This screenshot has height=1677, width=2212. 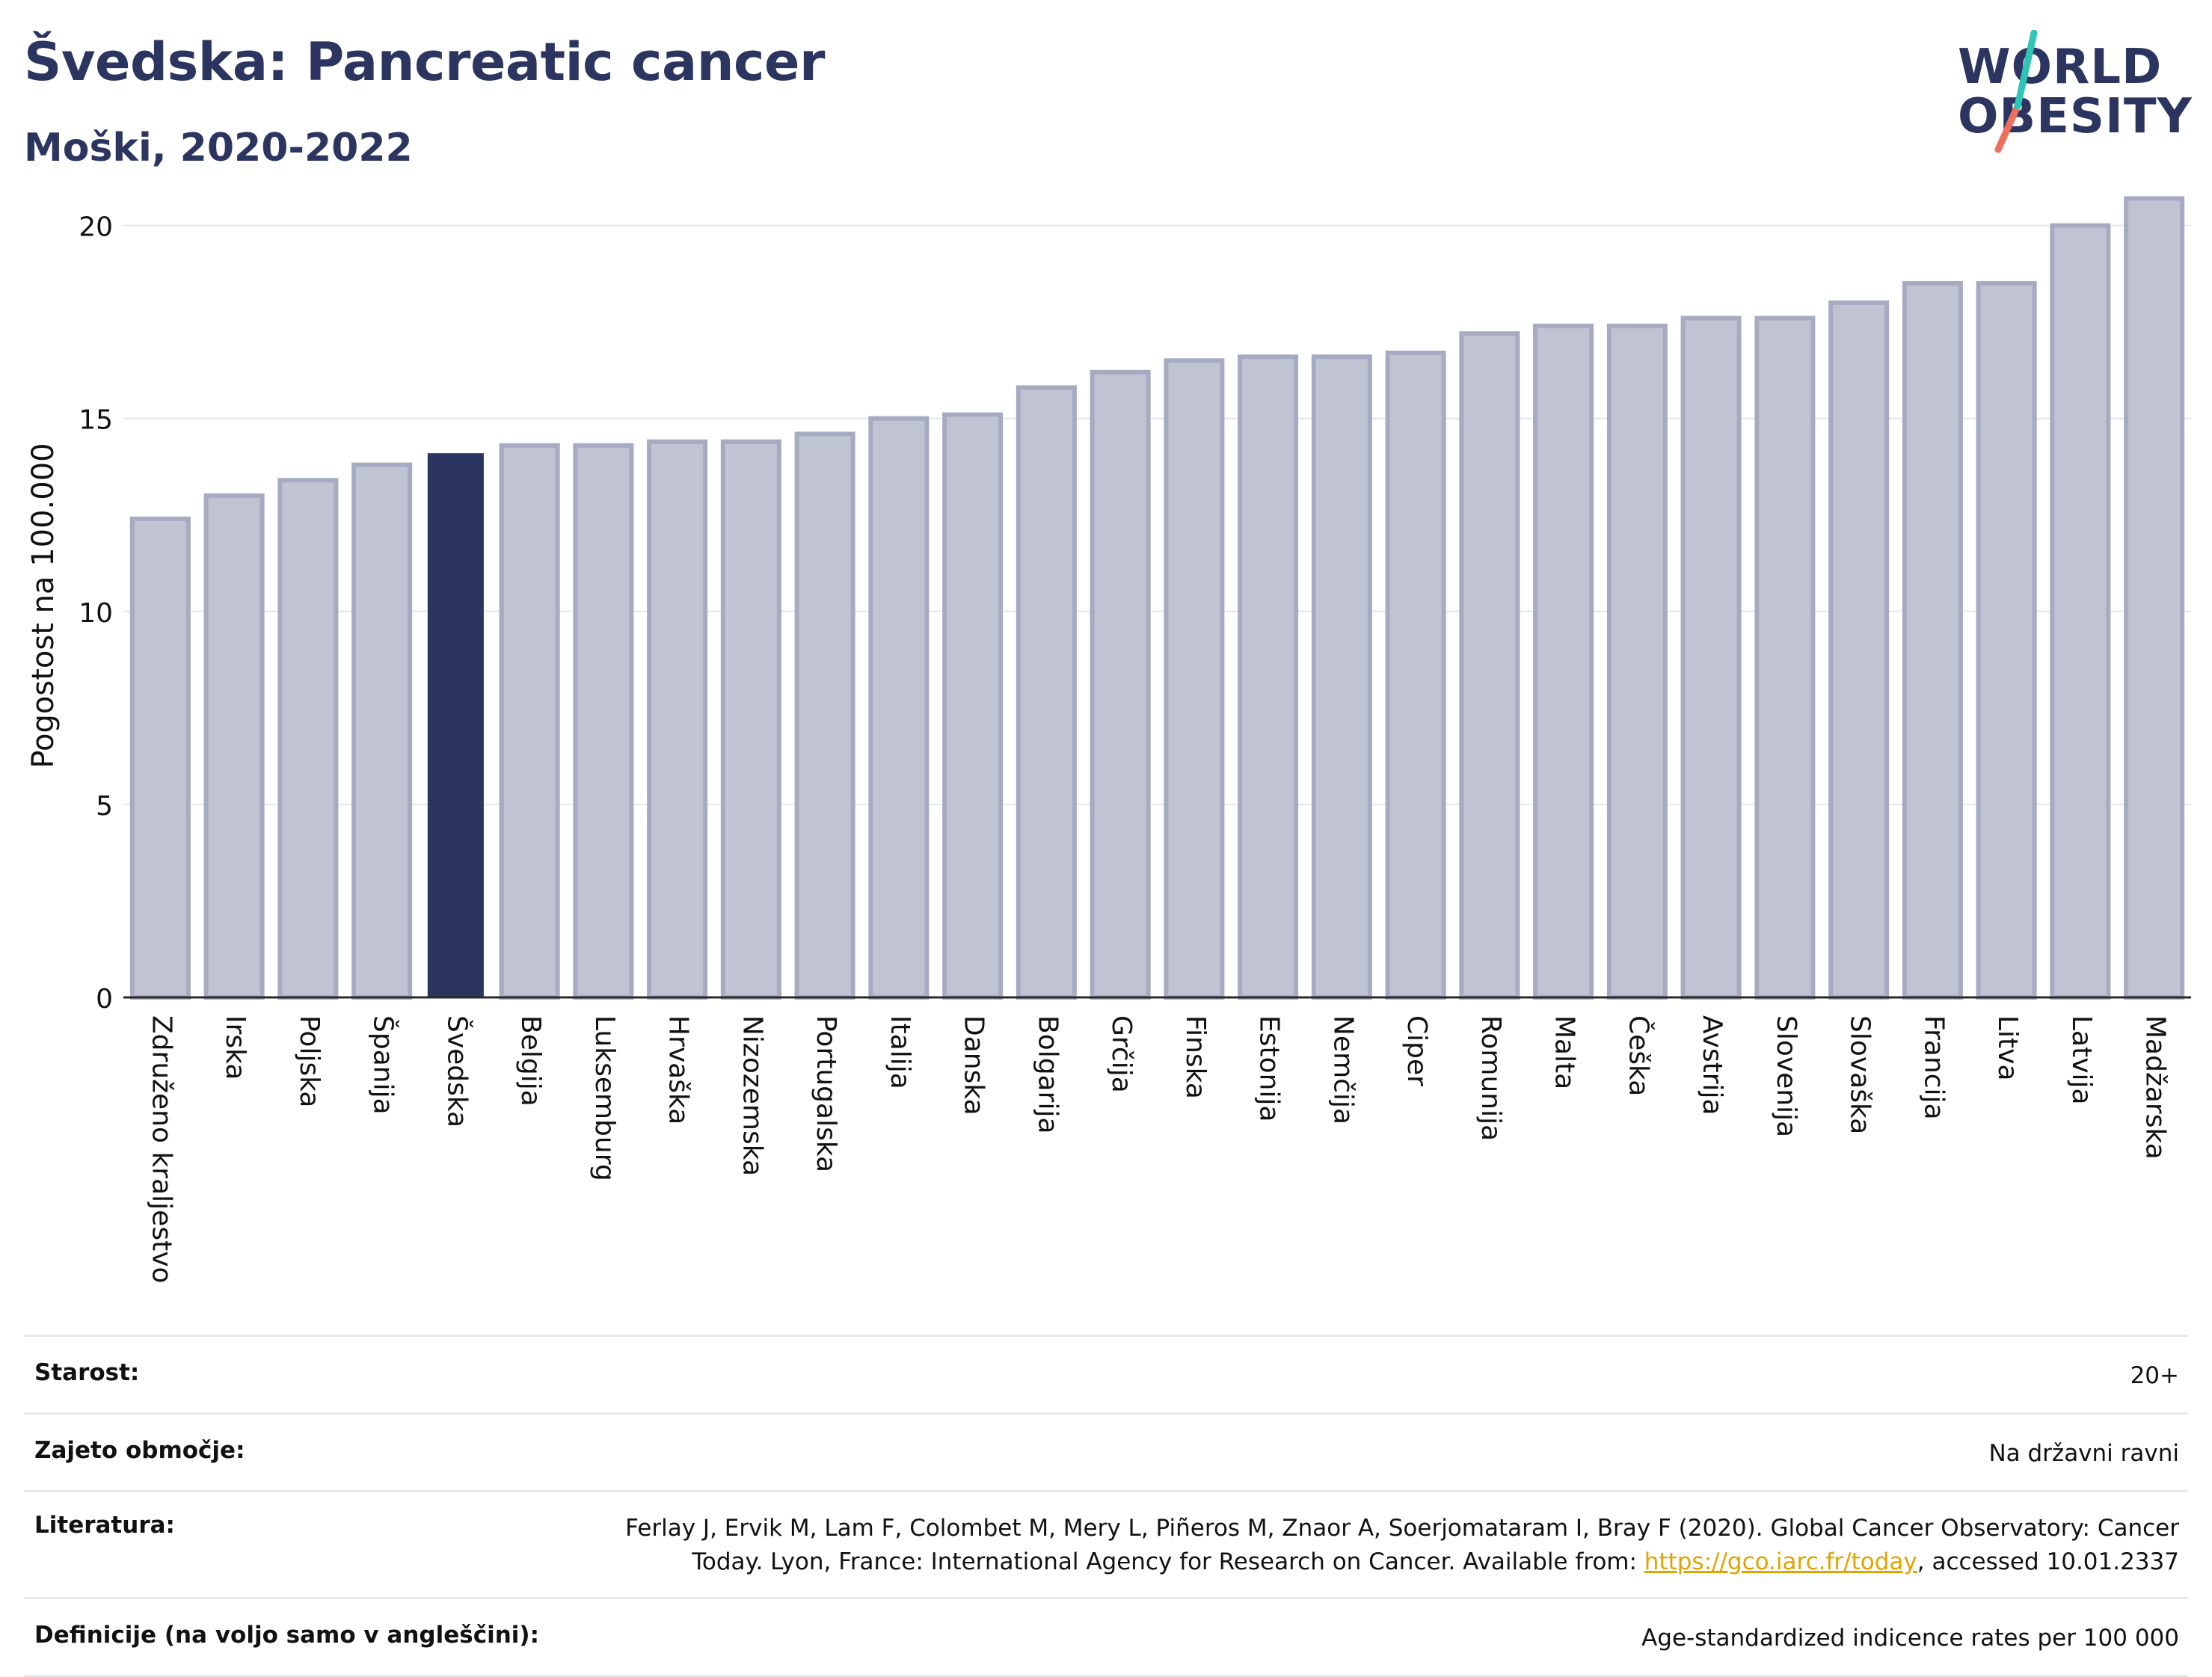 What do you see at coordinates (2048, 1561) in the screenshot?
I see `references-text-accessed: , accessed 10.01.2337` at bounding box center [2048, 1561].